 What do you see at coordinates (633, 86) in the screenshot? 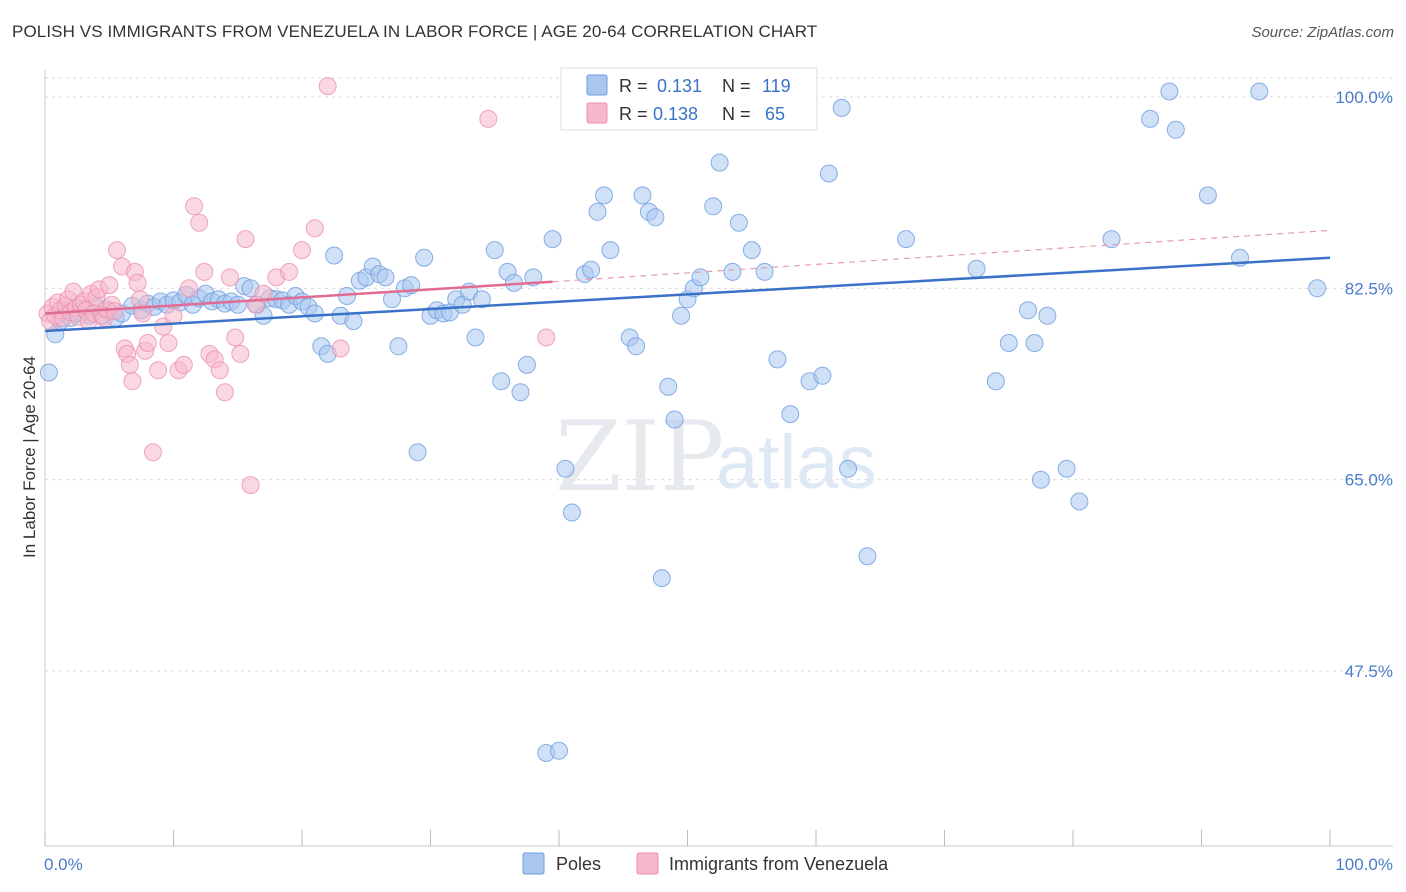
I see `stats-r-label-poles: R =` at bounding box center [633, 86].